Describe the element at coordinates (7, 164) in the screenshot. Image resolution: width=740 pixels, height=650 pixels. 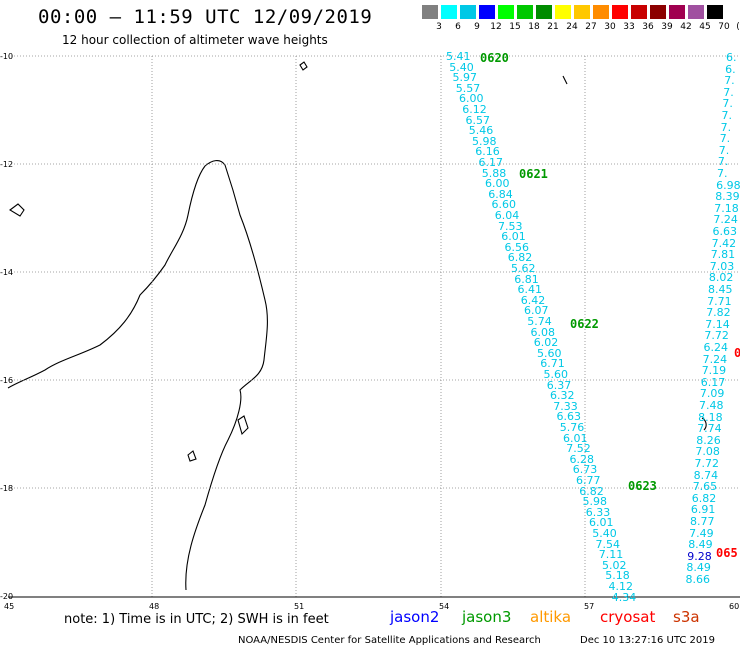
I see `lat-label: -12` at that location.